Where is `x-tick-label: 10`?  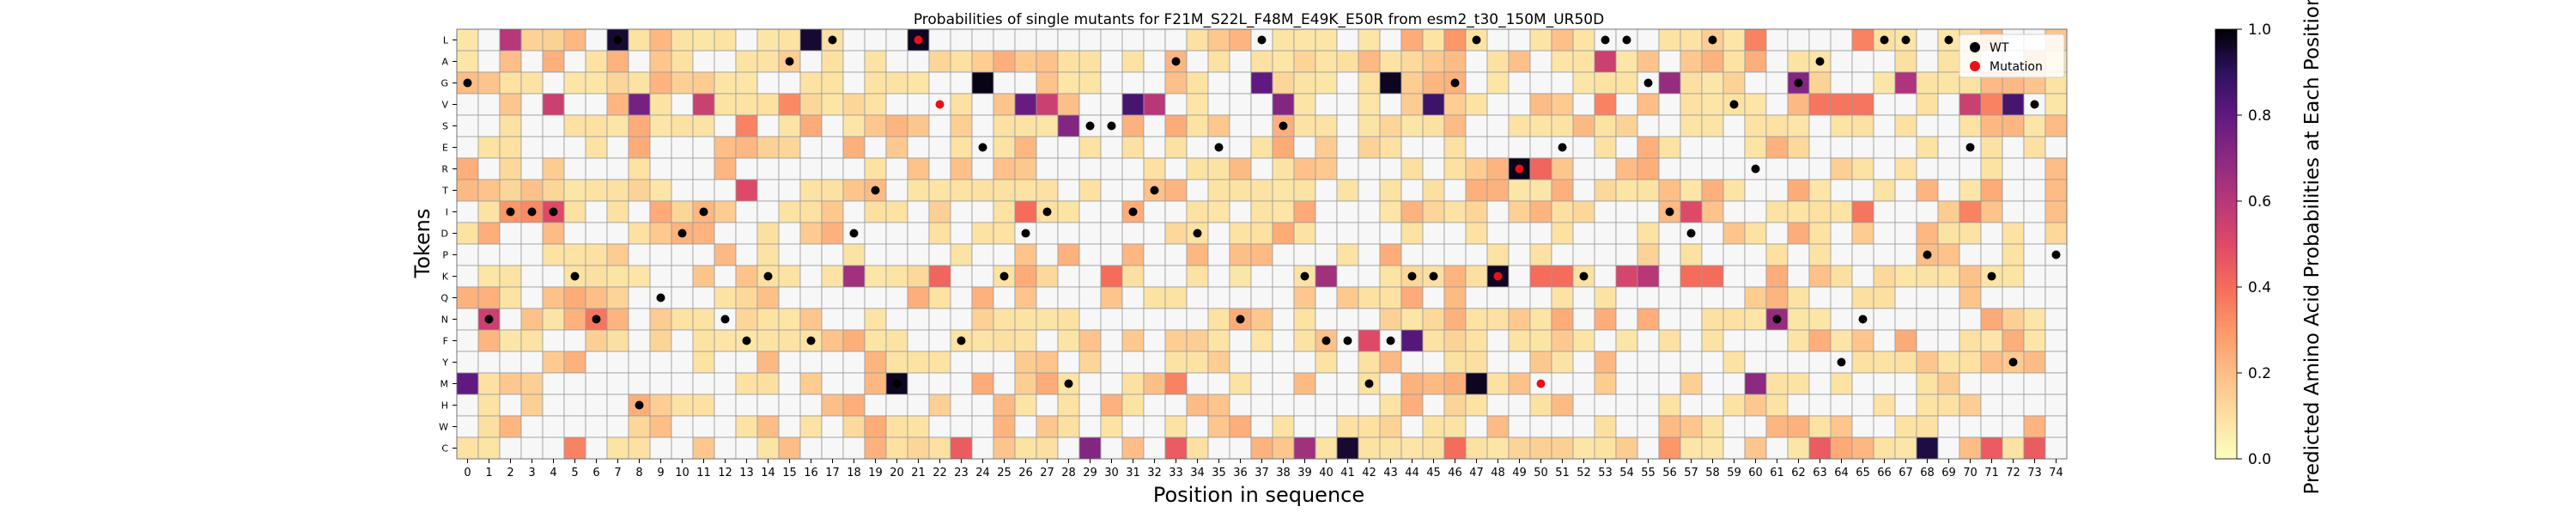
x-tick-label: 10 is located at coordinates (682, 473).